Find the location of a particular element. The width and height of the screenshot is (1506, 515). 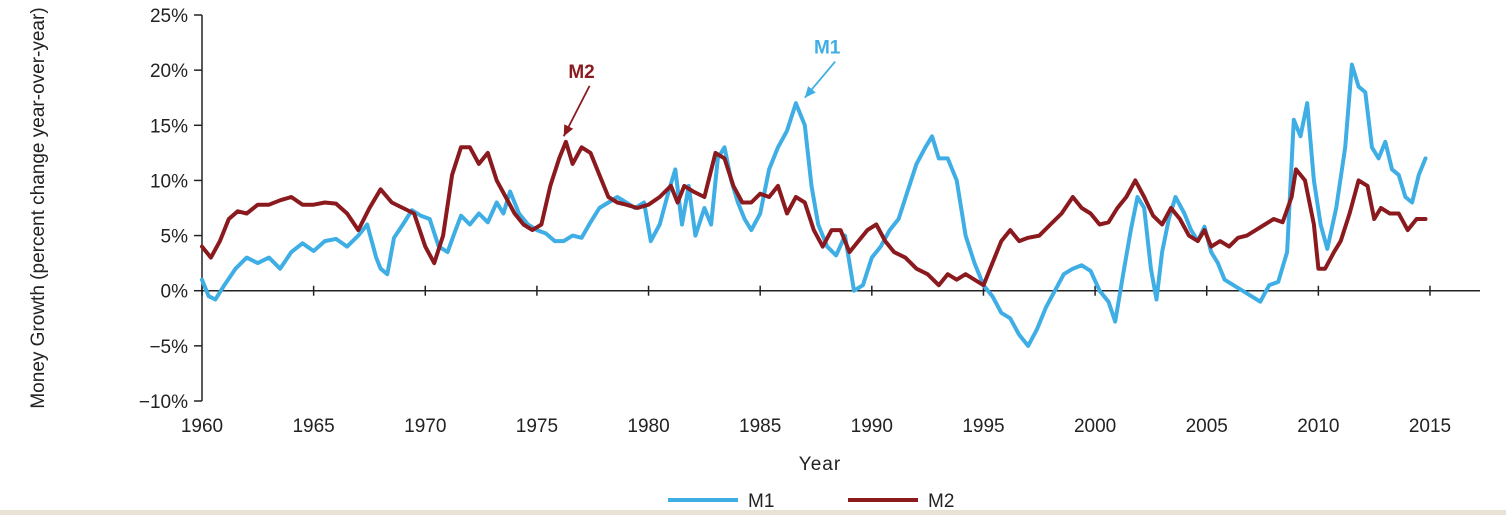

annotation-arrowhead-m2 is located at coordinates (568, 130).